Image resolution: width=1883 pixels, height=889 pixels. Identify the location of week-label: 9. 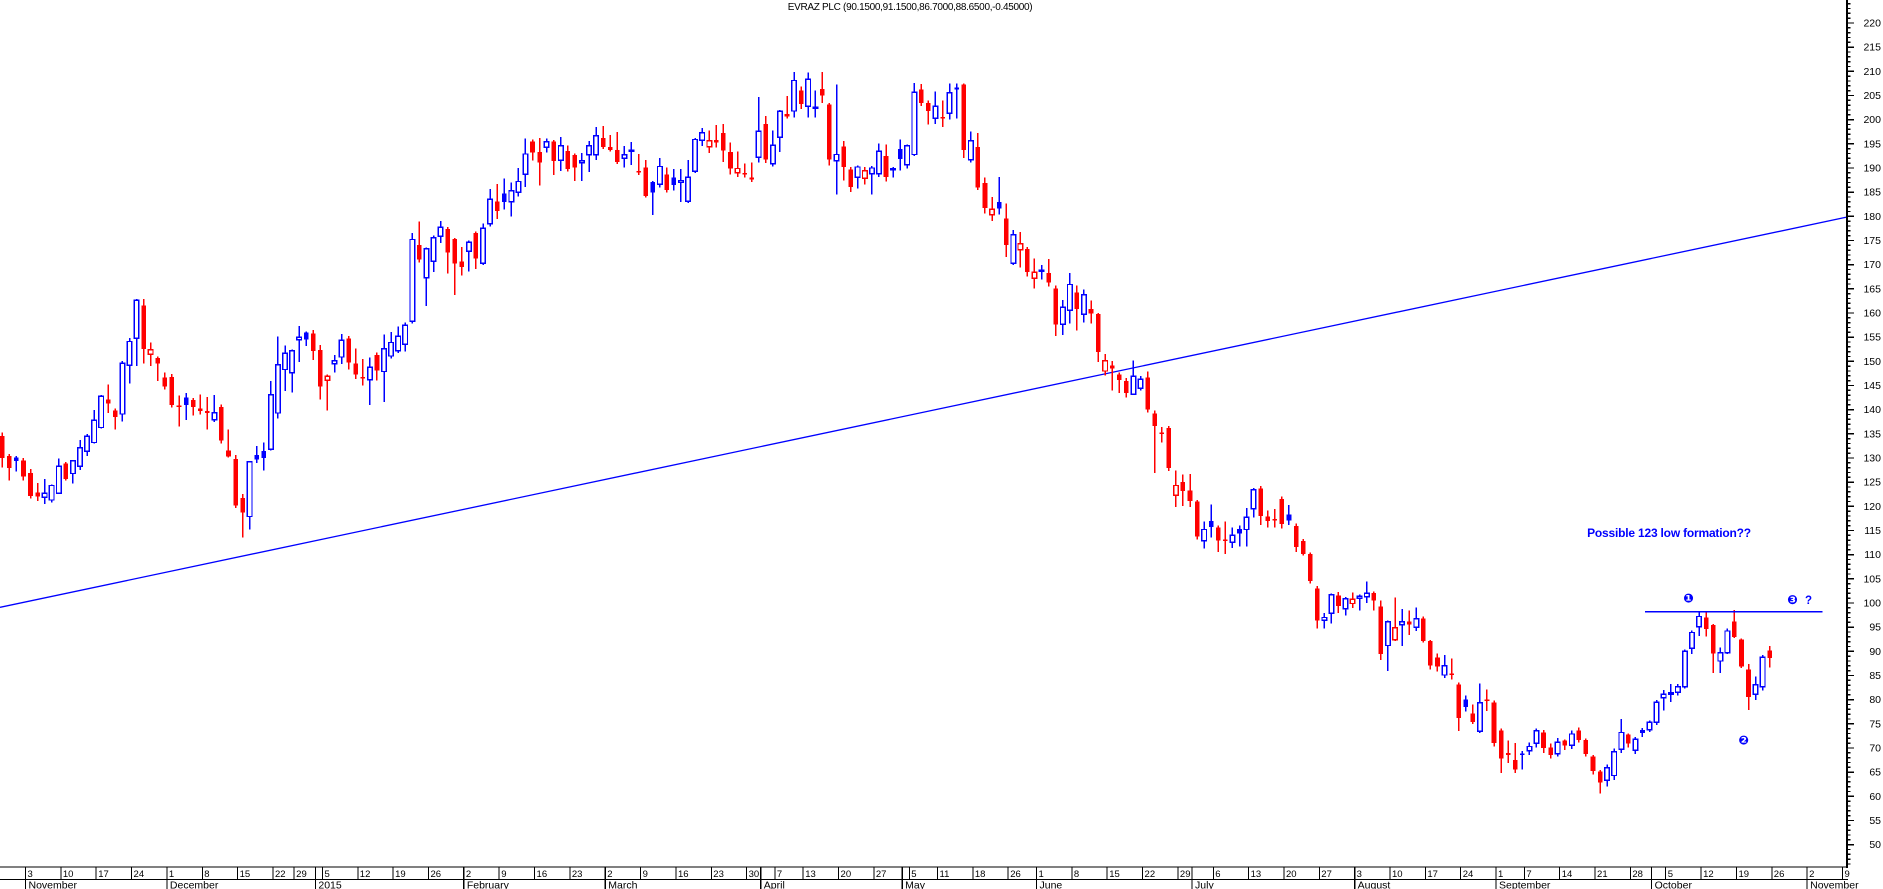
(503, 874).